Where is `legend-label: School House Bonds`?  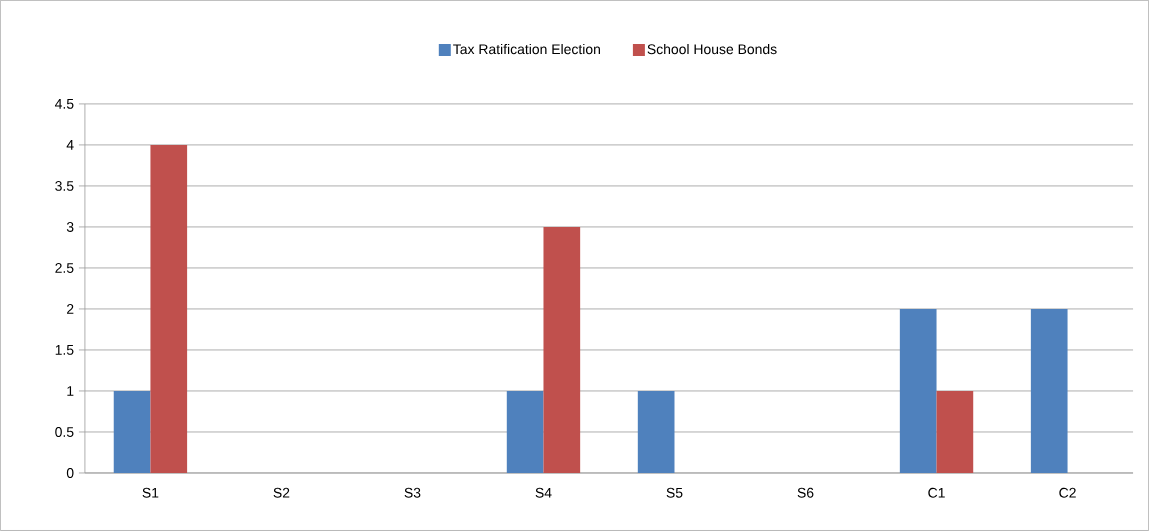 legend-label: School House Bonds is located at coordinates (712, 49).